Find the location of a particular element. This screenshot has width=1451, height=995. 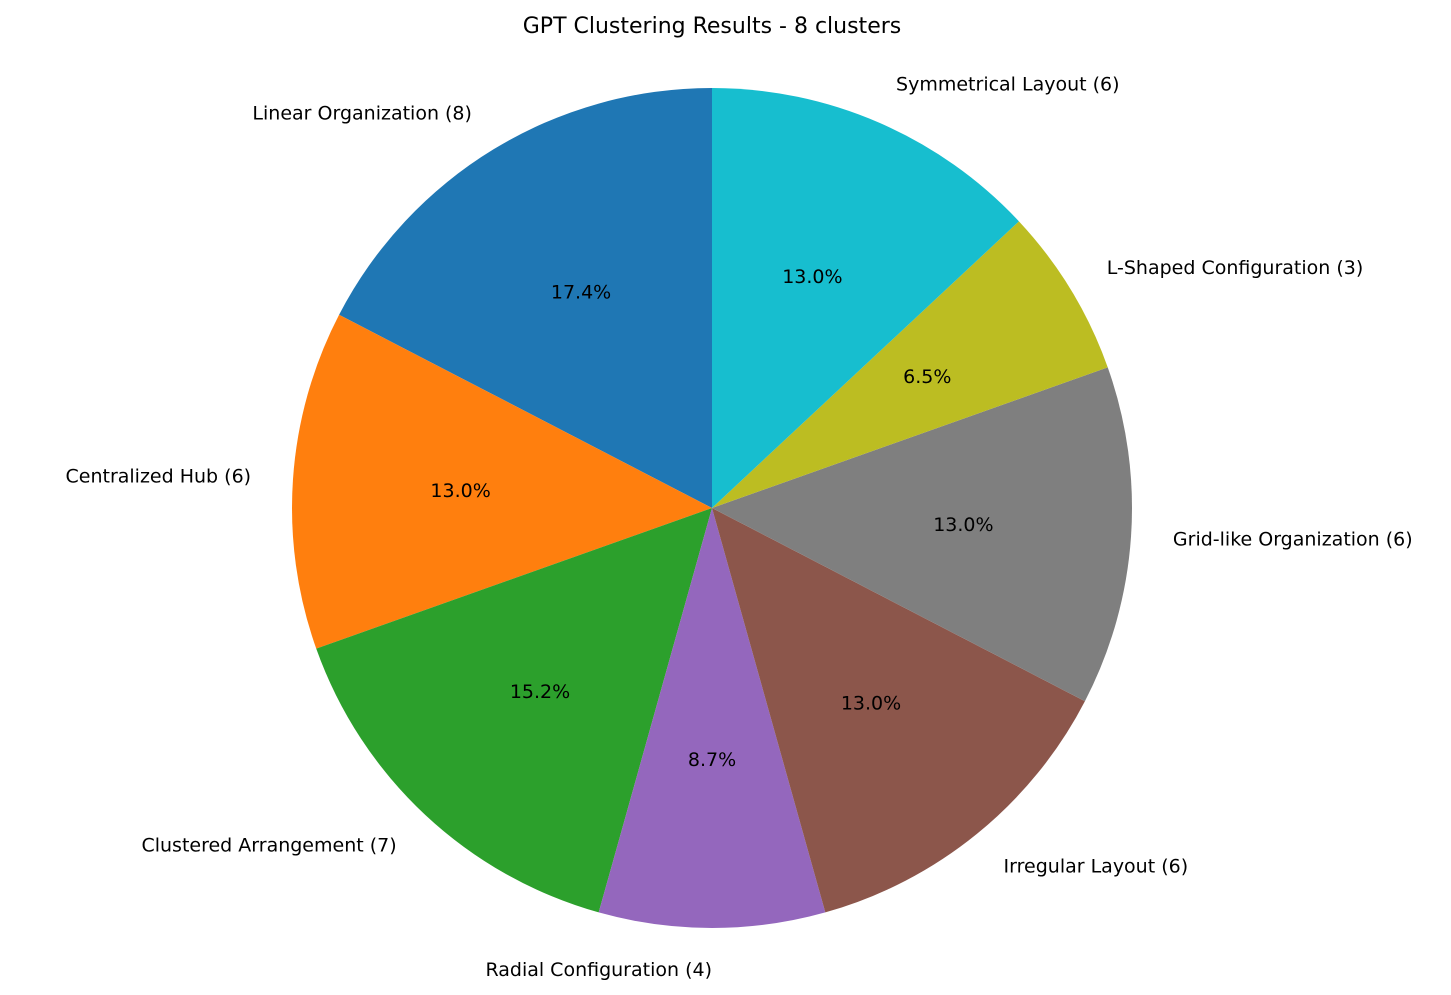

chart-title: GPT Clustering Results - 8 clusters is located at coordinates (712, 26).